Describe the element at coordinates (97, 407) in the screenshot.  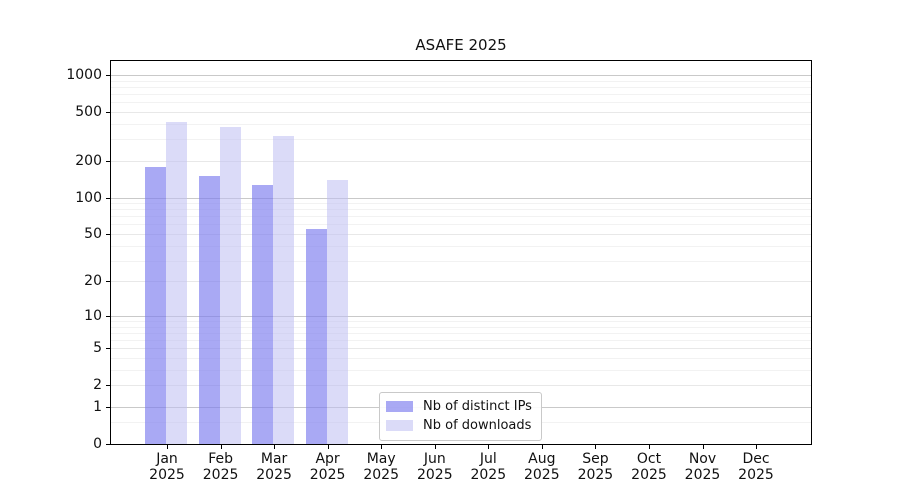
I see `y-tick-label: 1` at that location.